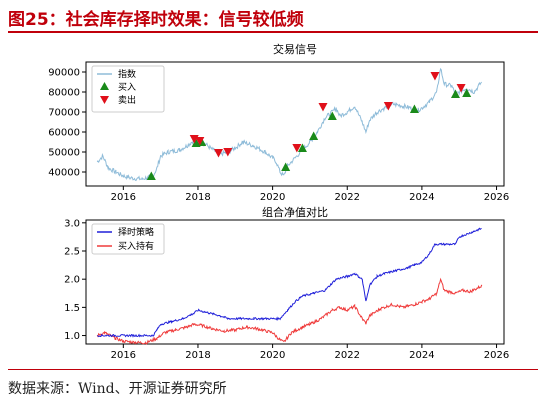  What do you see at coordinates (104, 100) in the screenshot?
I see `legend-sell-marker` at bounding box center [104, 100].